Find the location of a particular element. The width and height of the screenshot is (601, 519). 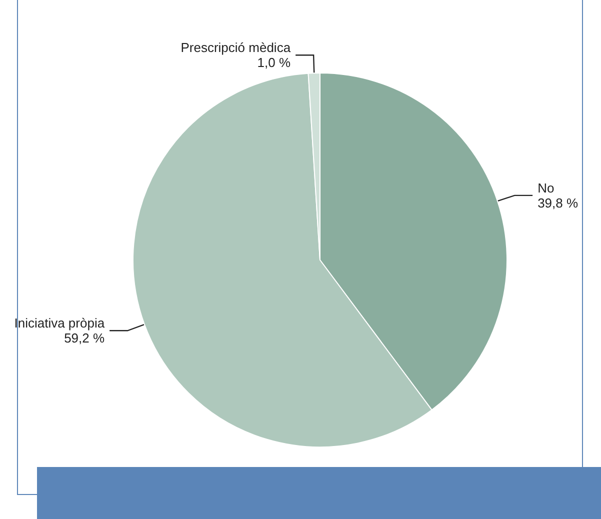

slice-label: No is located at coordinates (546, 188).